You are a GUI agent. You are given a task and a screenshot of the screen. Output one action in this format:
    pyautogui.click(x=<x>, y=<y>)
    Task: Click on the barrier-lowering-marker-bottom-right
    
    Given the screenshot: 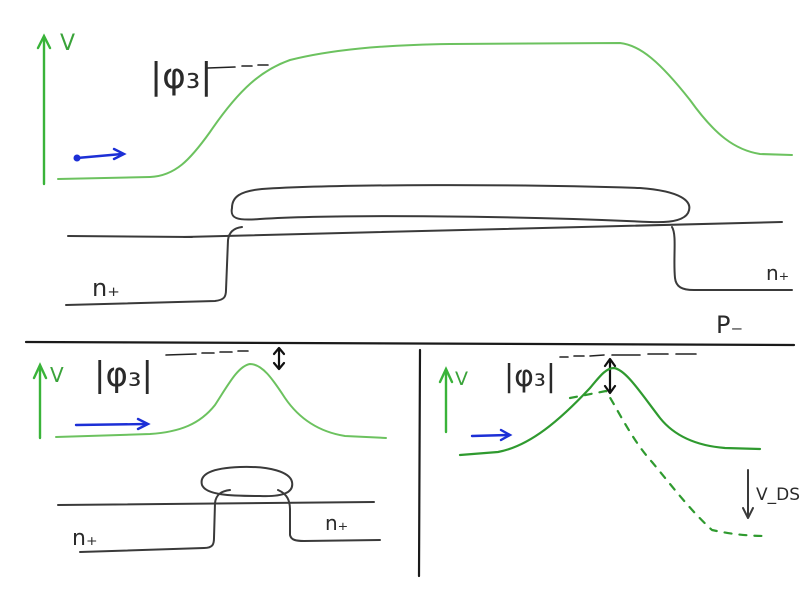 What is the action you would take?
    pyautogui.click(x=610, y=376)
    